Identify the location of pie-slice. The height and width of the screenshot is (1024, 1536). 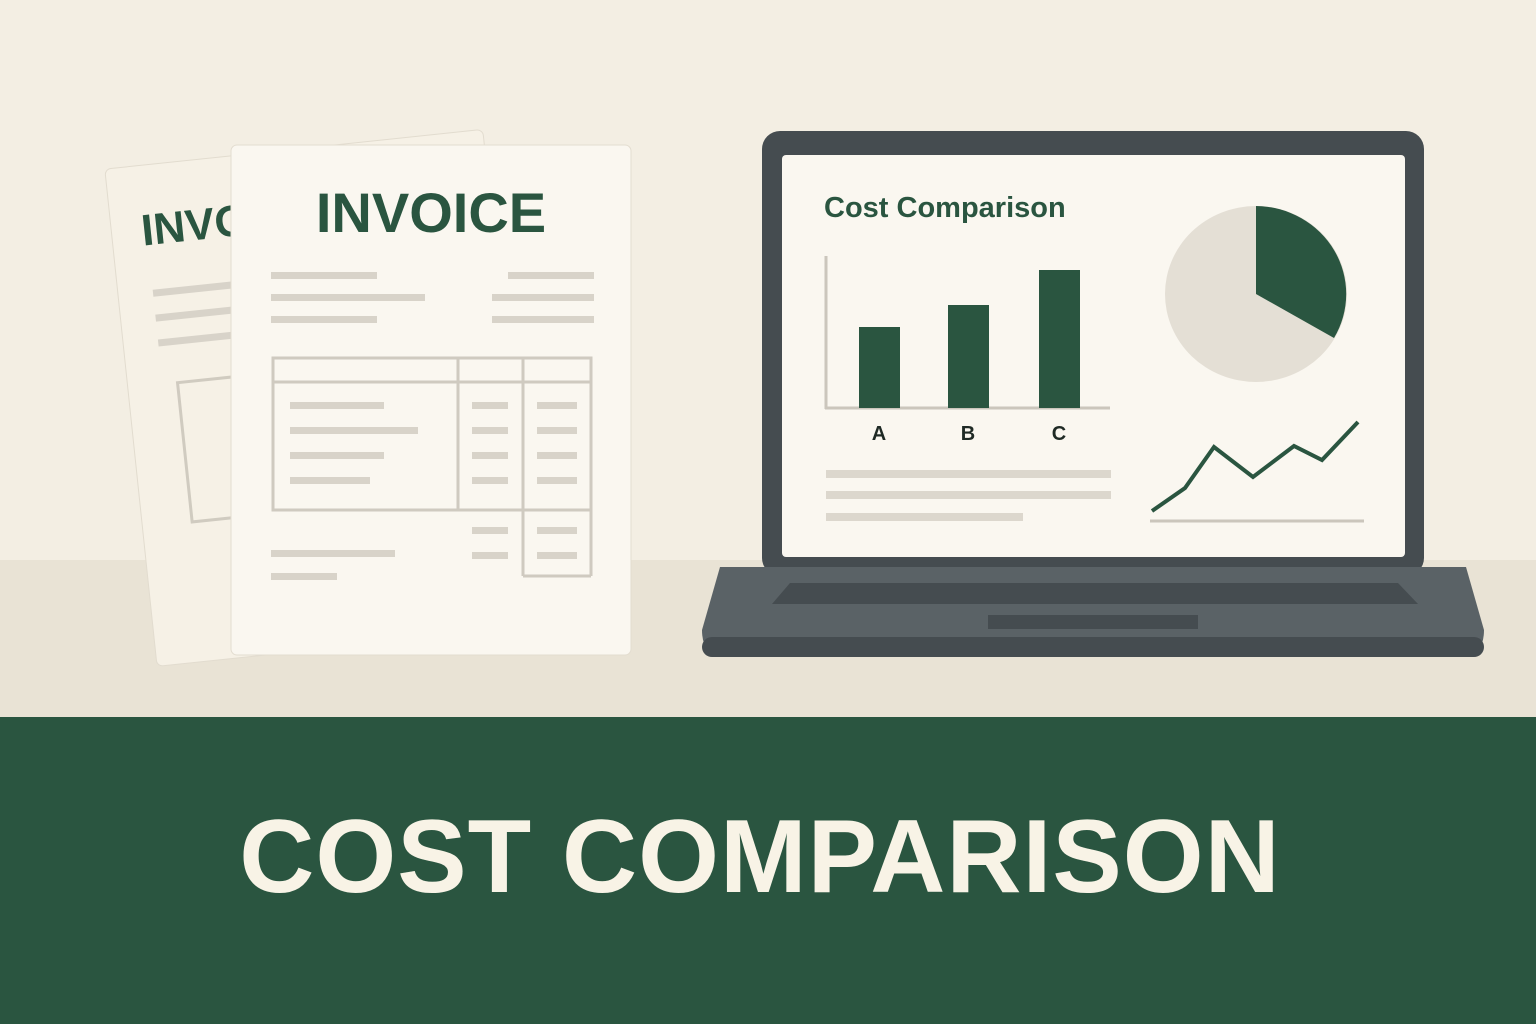
(1301, 272).